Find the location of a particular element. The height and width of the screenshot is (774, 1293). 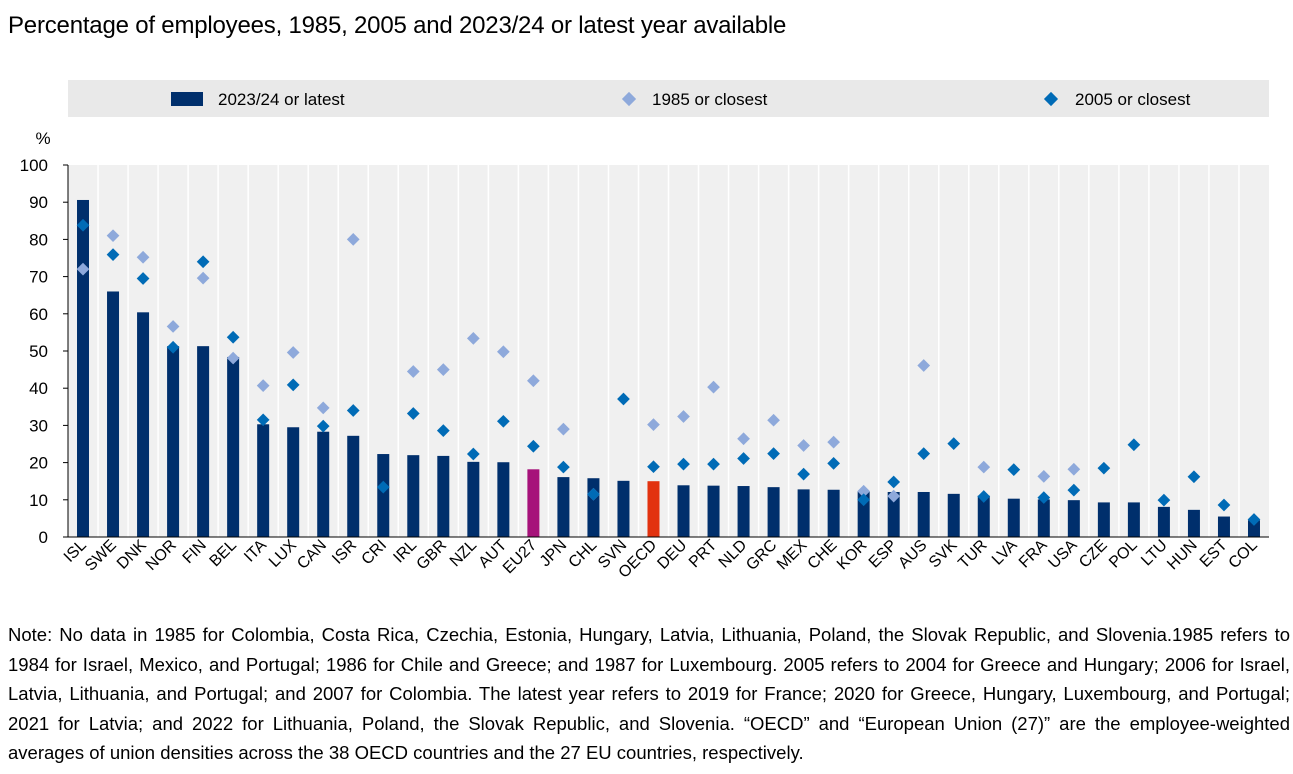

marker-1985-gbr is located at coordinates (443, 369).